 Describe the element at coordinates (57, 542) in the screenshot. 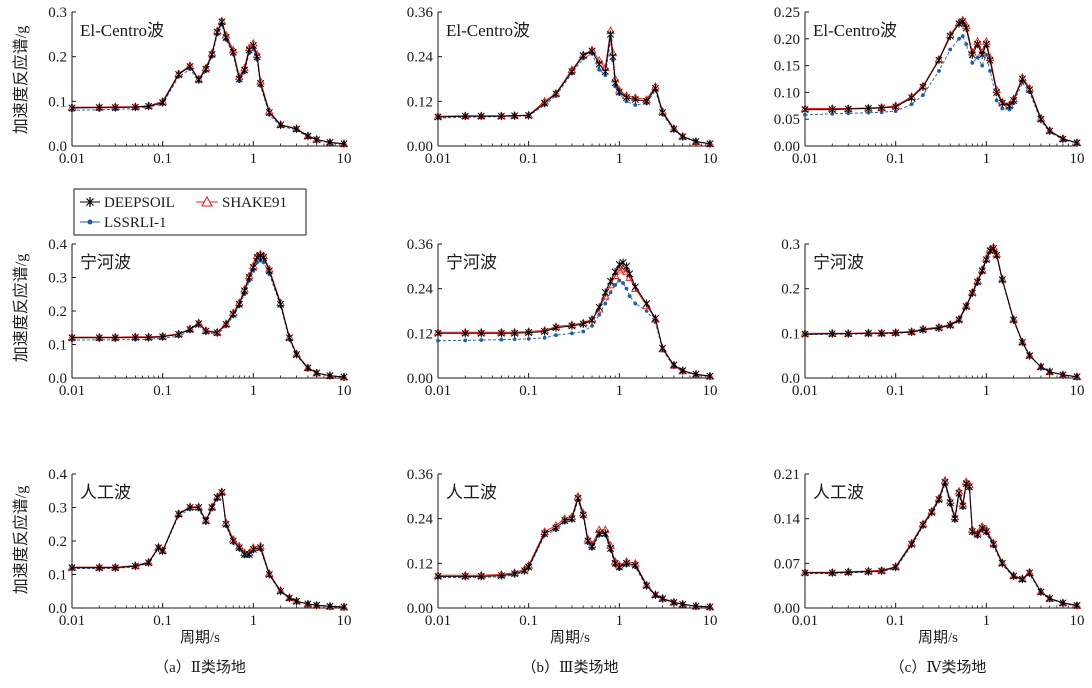

I see `y-tick-label-r3a-2: 0.2` at that location.